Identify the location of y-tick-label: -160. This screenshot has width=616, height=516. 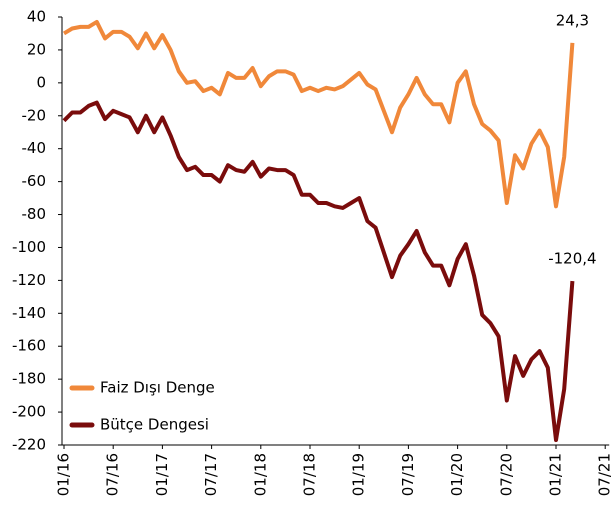
(29, 346).